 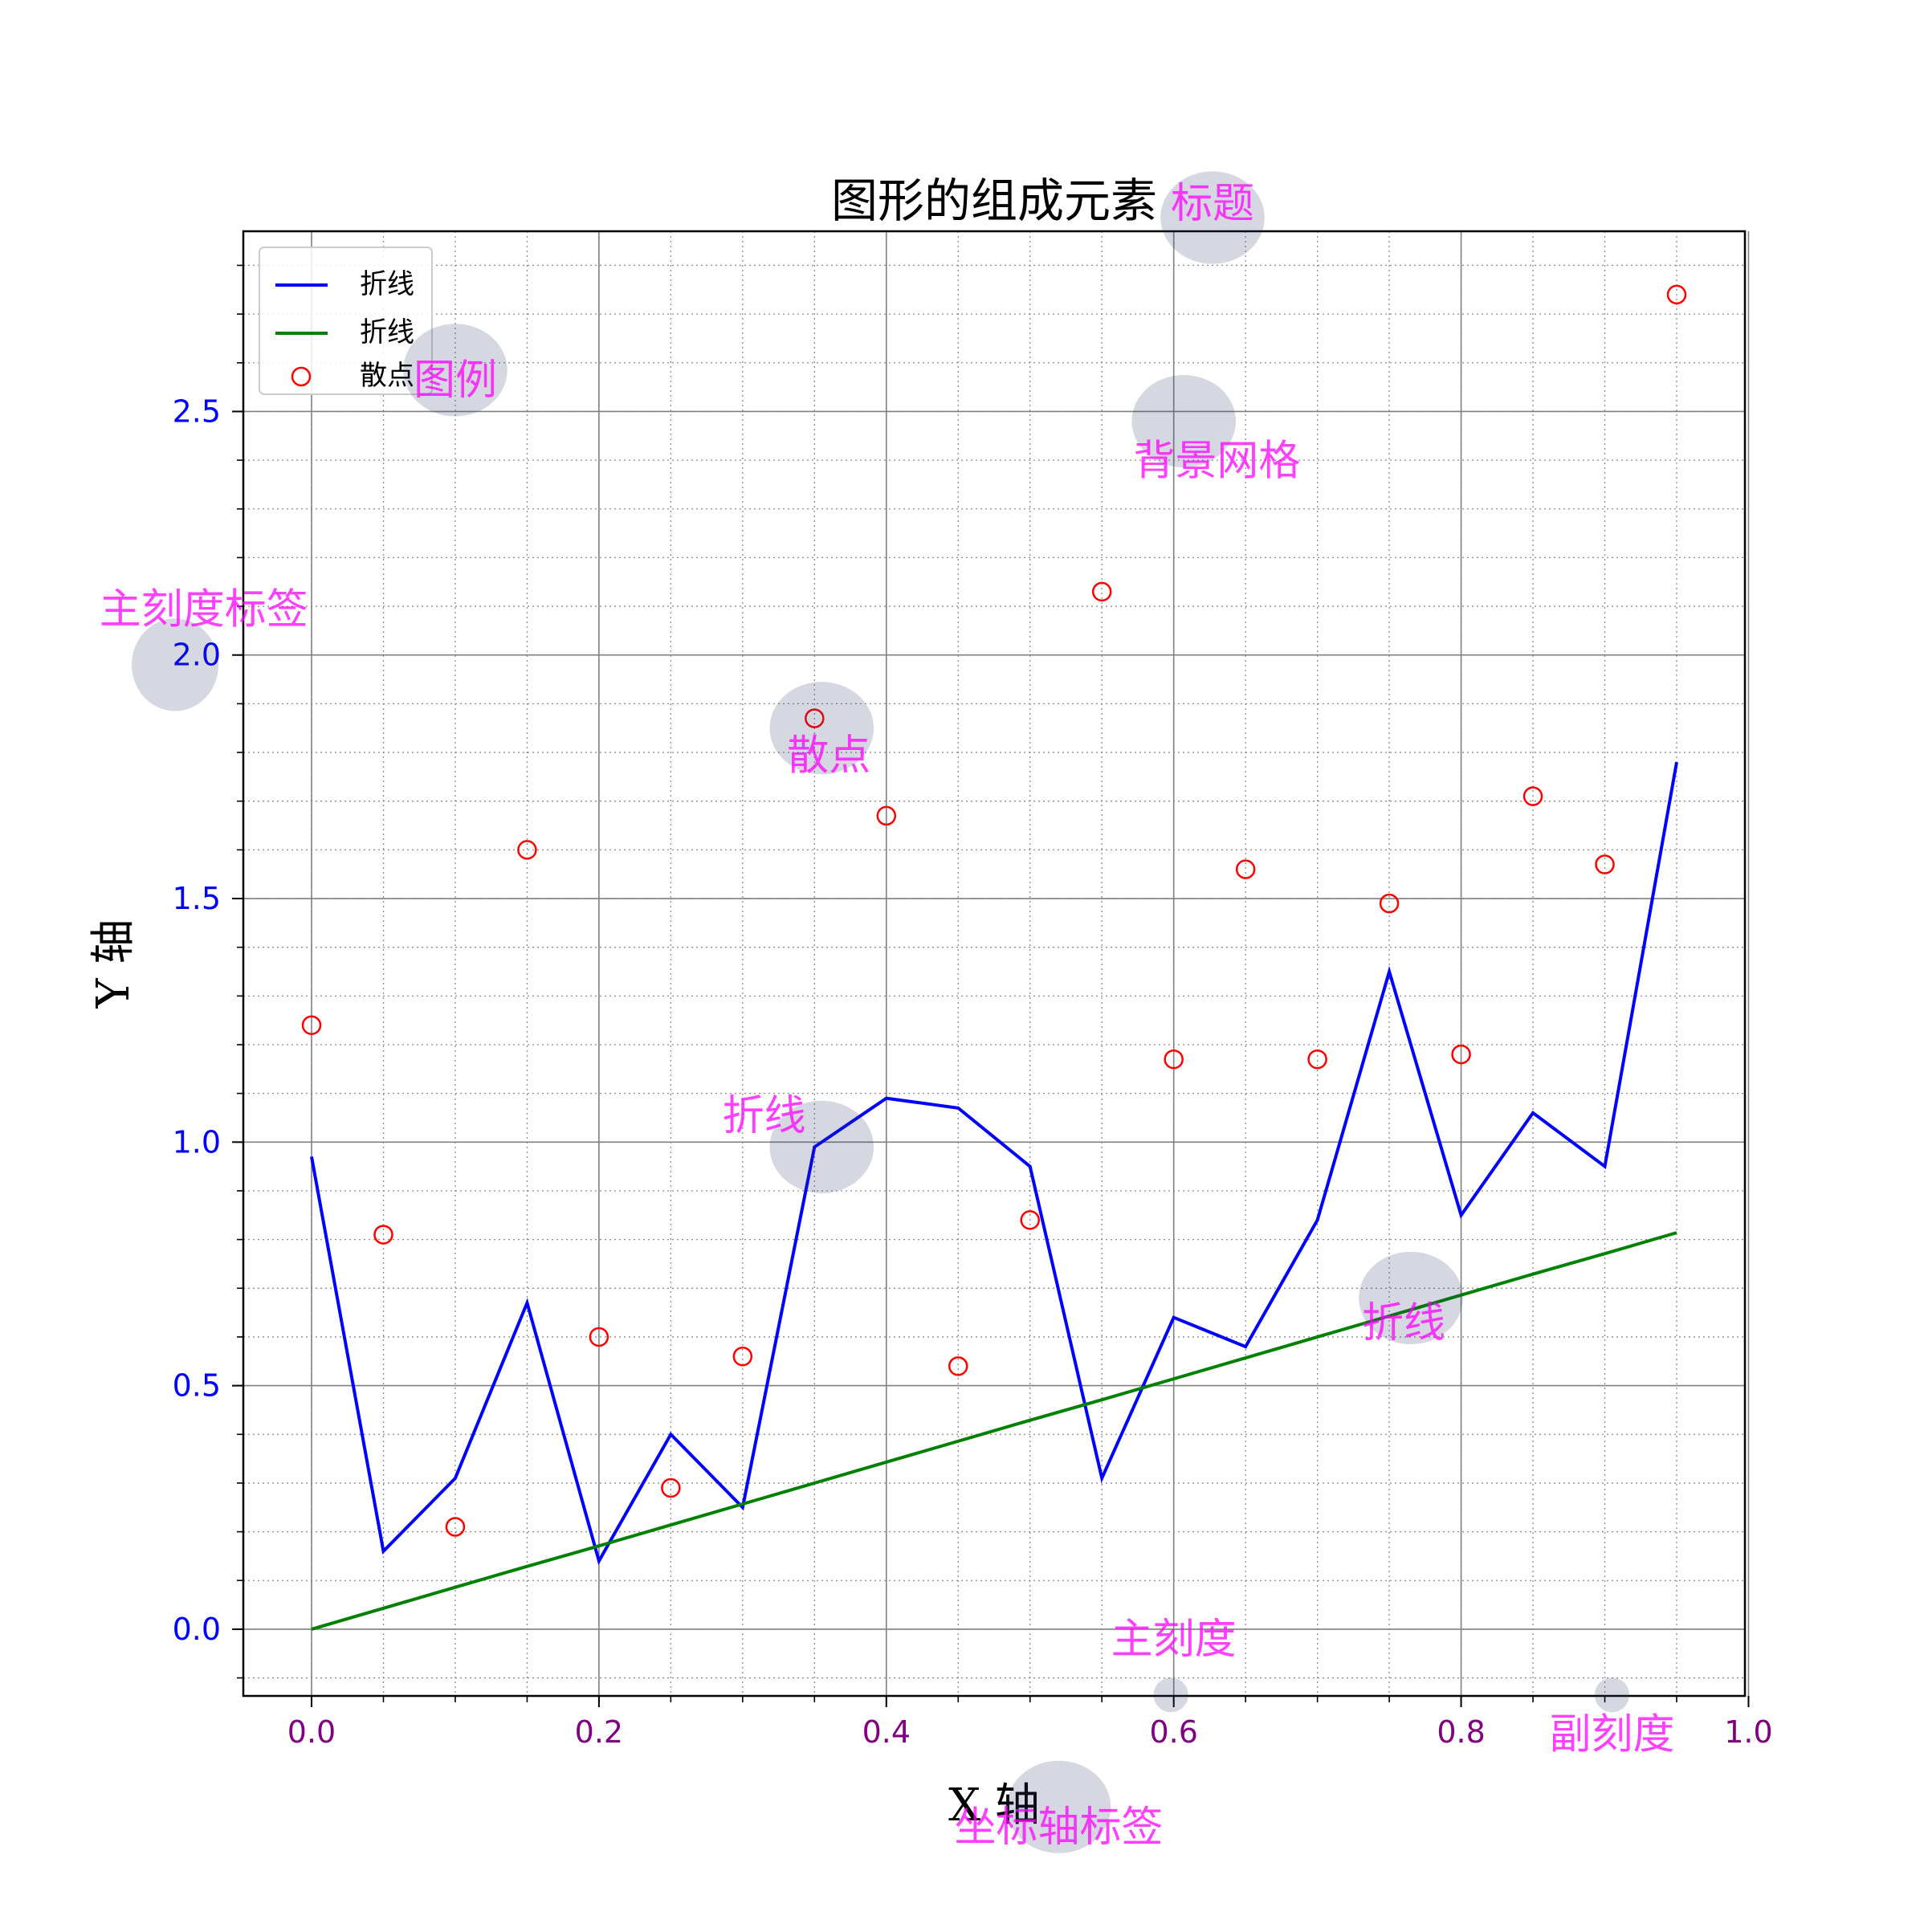 I want to click on annotation-label: 副刻度, so click(x=1612, y=1735).